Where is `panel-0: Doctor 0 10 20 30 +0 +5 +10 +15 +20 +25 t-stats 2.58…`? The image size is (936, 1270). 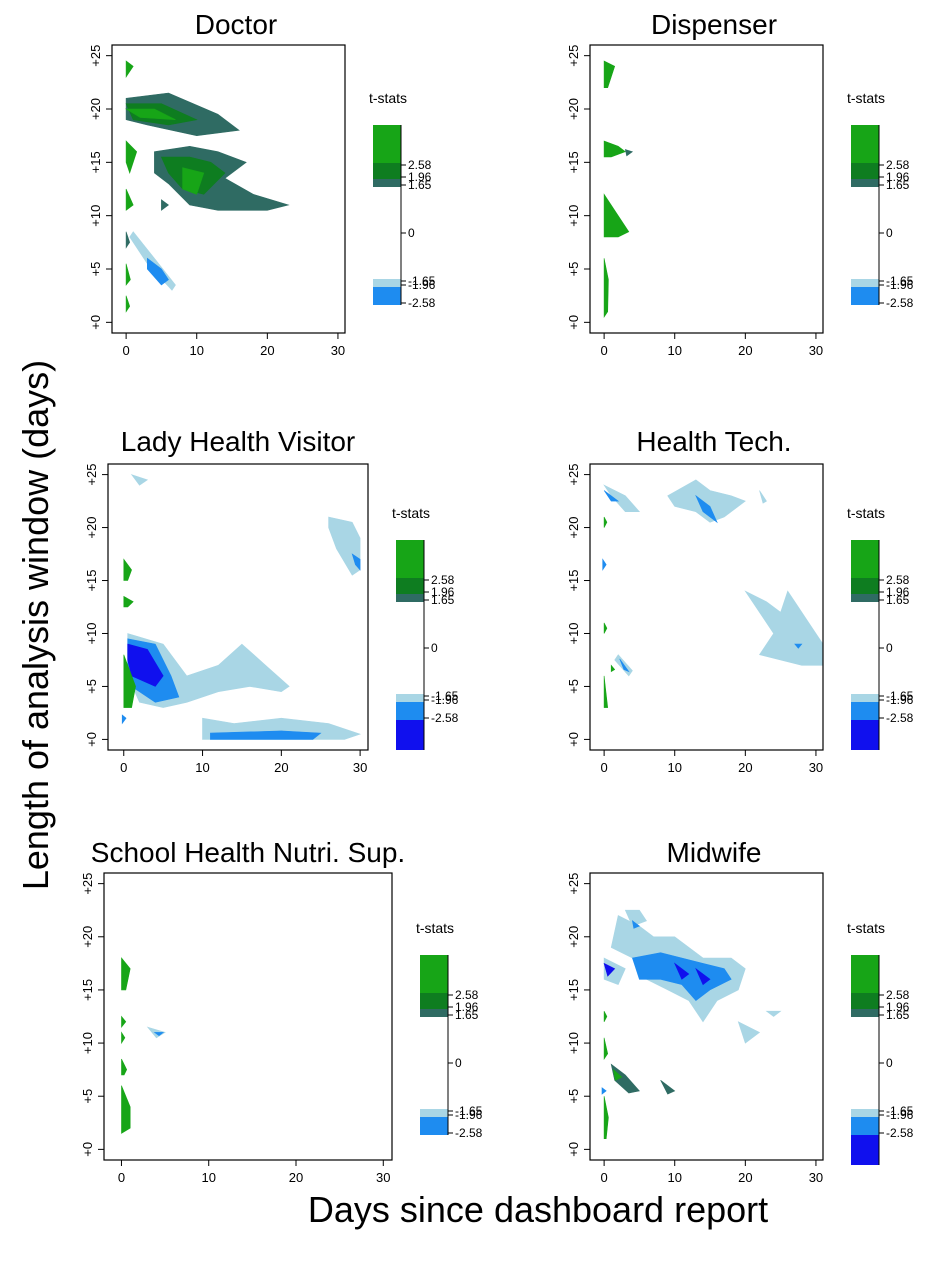
panel-0: Doctor 0 10 20 30 +0 +5 +10 +15 +20 +25 t-stats 2.58… is located at coordinates (262, 183).